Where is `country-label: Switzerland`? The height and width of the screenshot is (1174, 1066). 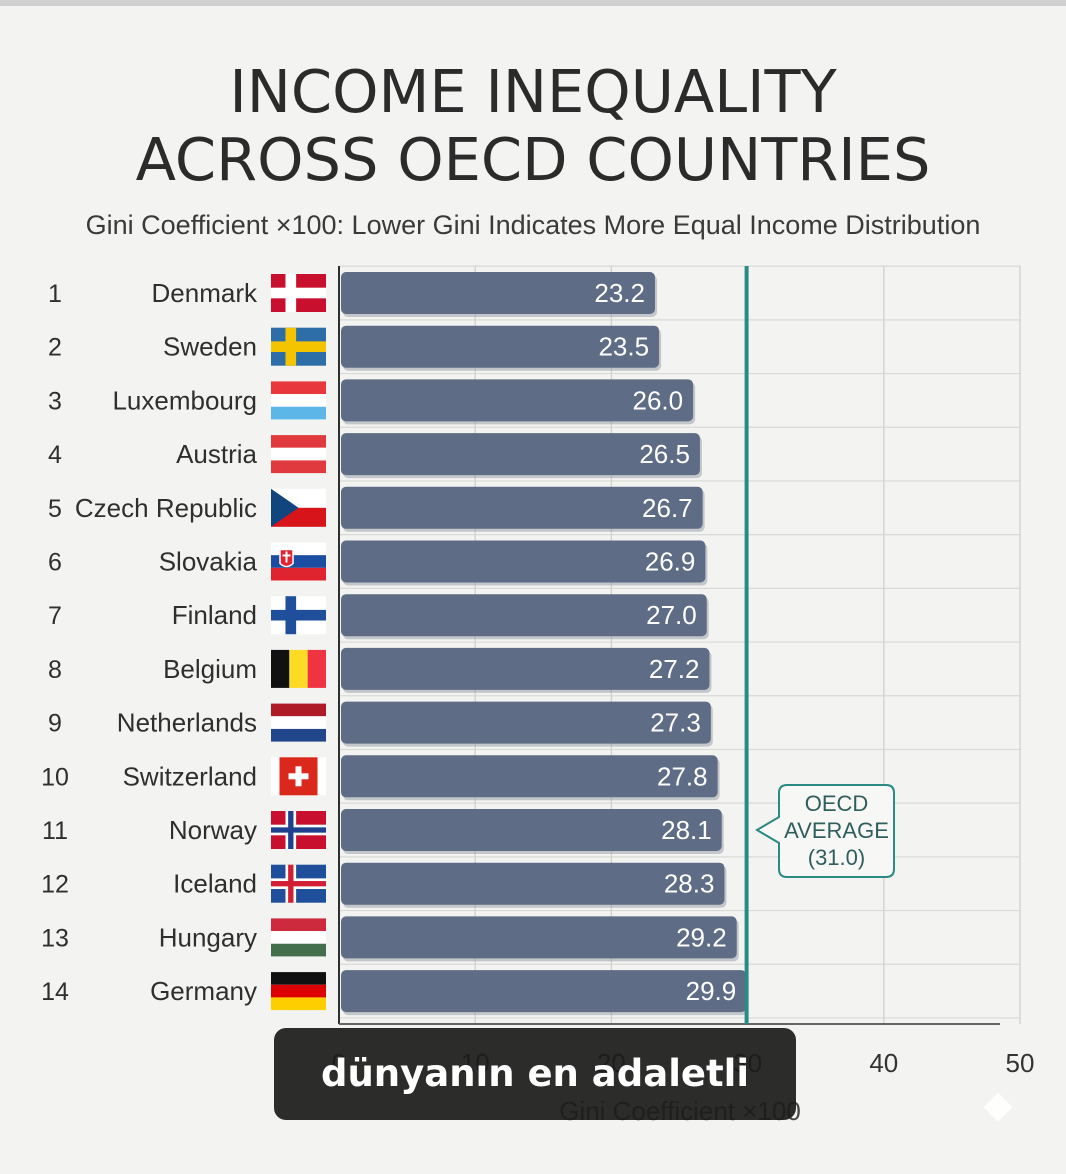 country-label: Switzerland is located at coordinates (190, 776).